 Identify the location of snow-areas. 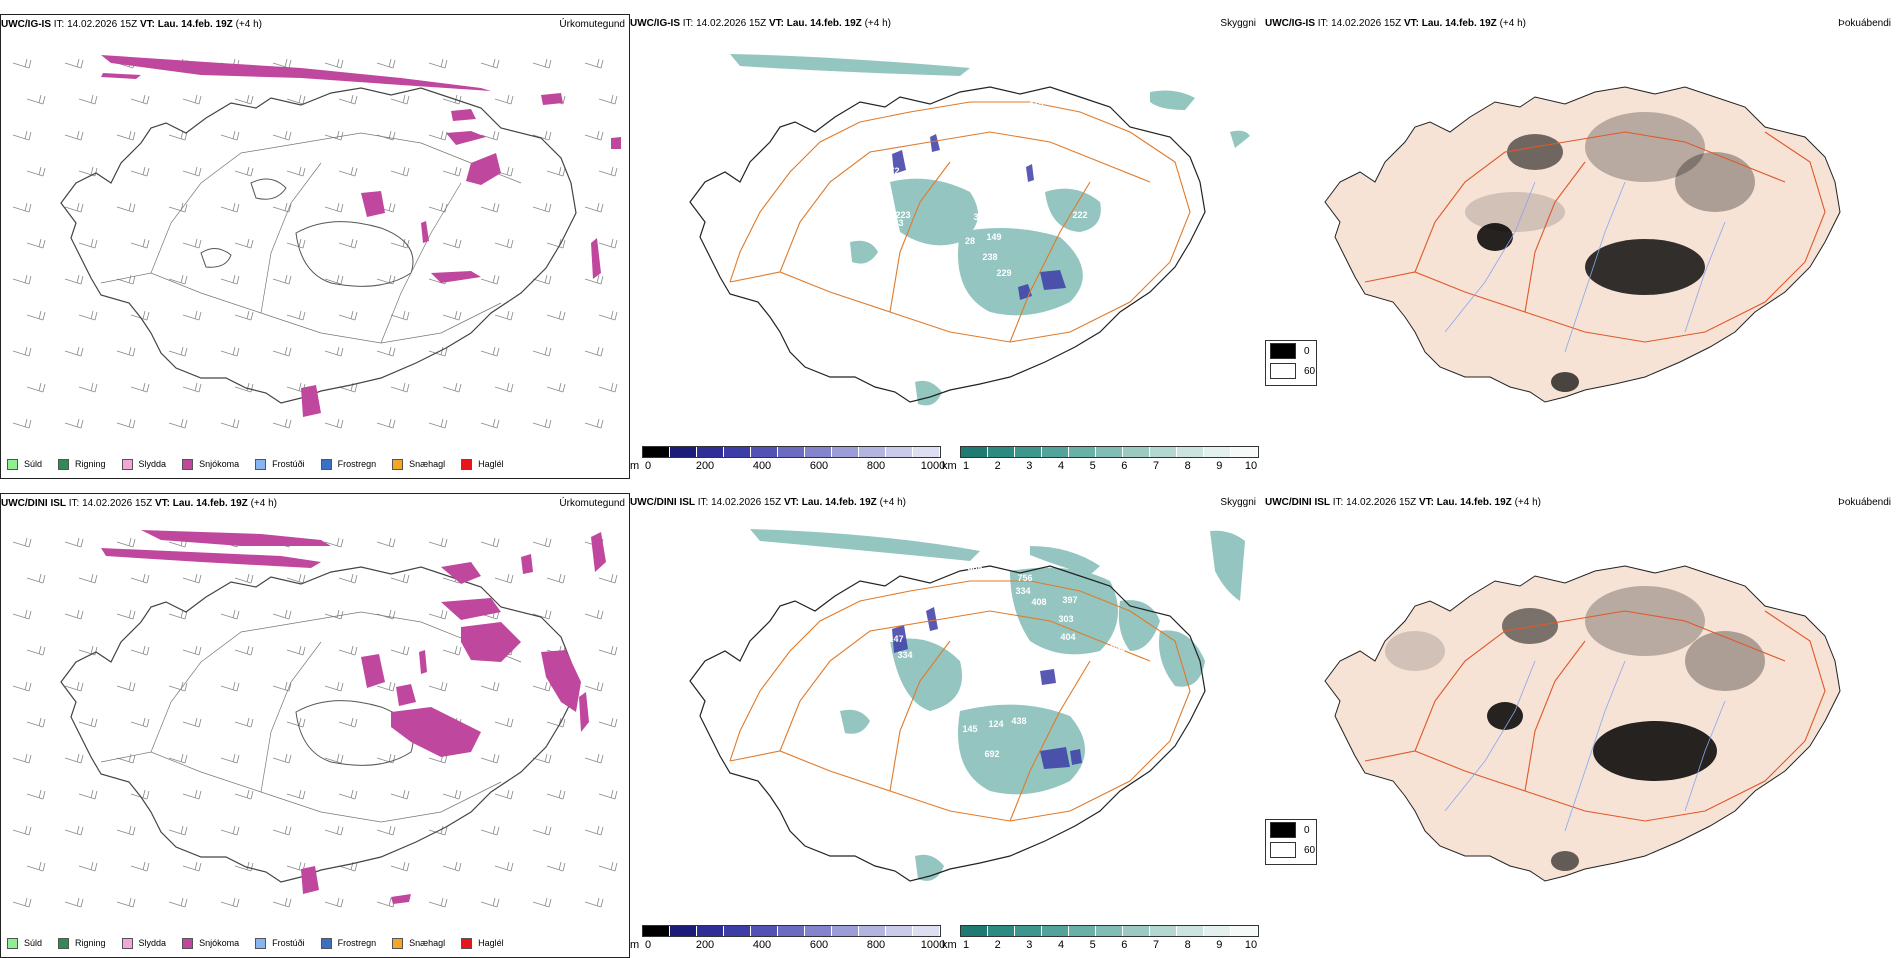
(353, 717).